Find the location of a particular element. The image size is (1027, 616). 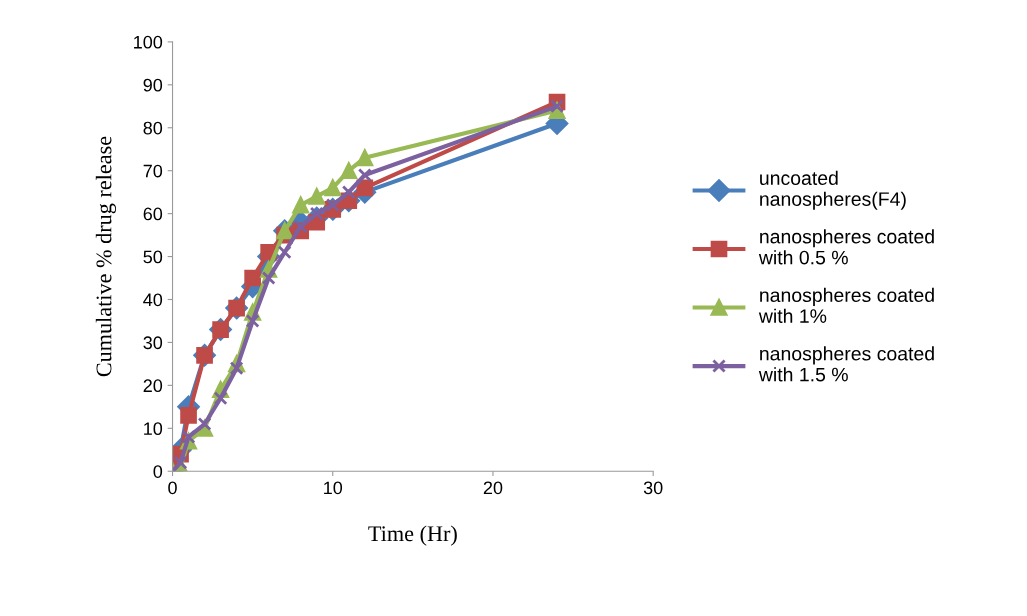

legend-label: nanospheres coated with 1.5 % is located at coordinates (846, 364).